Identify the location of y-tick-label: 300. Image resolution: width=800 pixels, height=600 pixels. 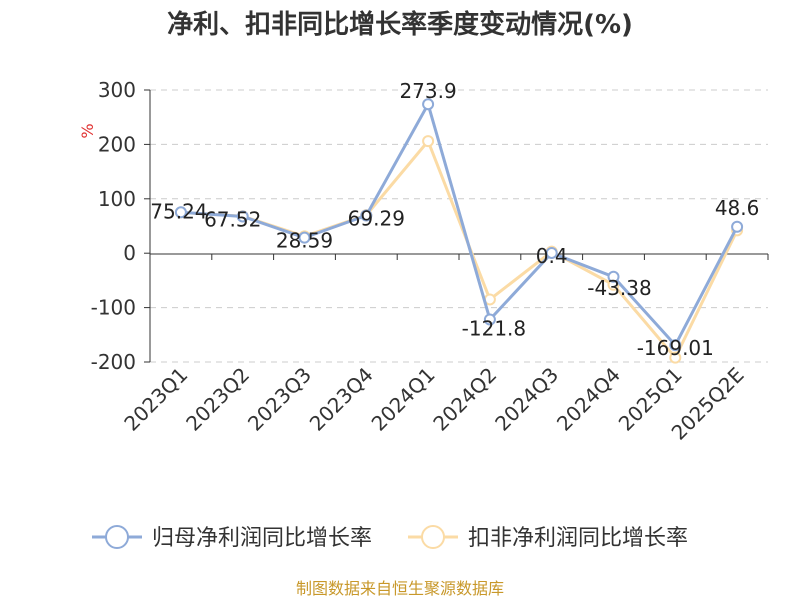
(117, 90).